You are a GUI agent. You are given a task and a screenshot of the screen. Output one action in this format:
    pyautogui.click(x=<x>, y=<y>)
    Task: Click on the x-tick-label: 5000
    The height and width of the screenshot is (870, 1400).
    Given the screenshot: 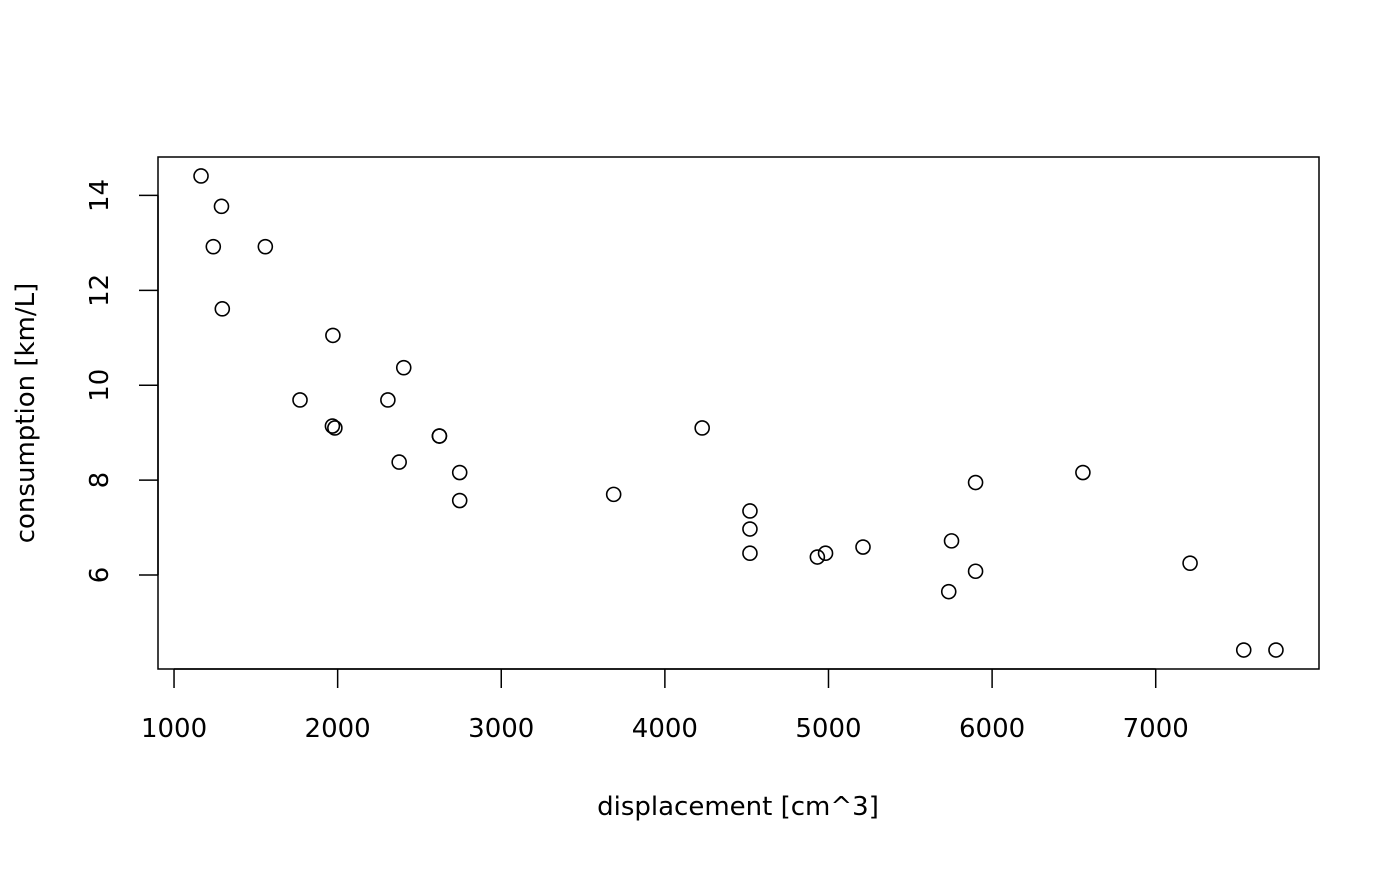 What is the action you would take?
    pyautogui.click(x=828, y=729)
    